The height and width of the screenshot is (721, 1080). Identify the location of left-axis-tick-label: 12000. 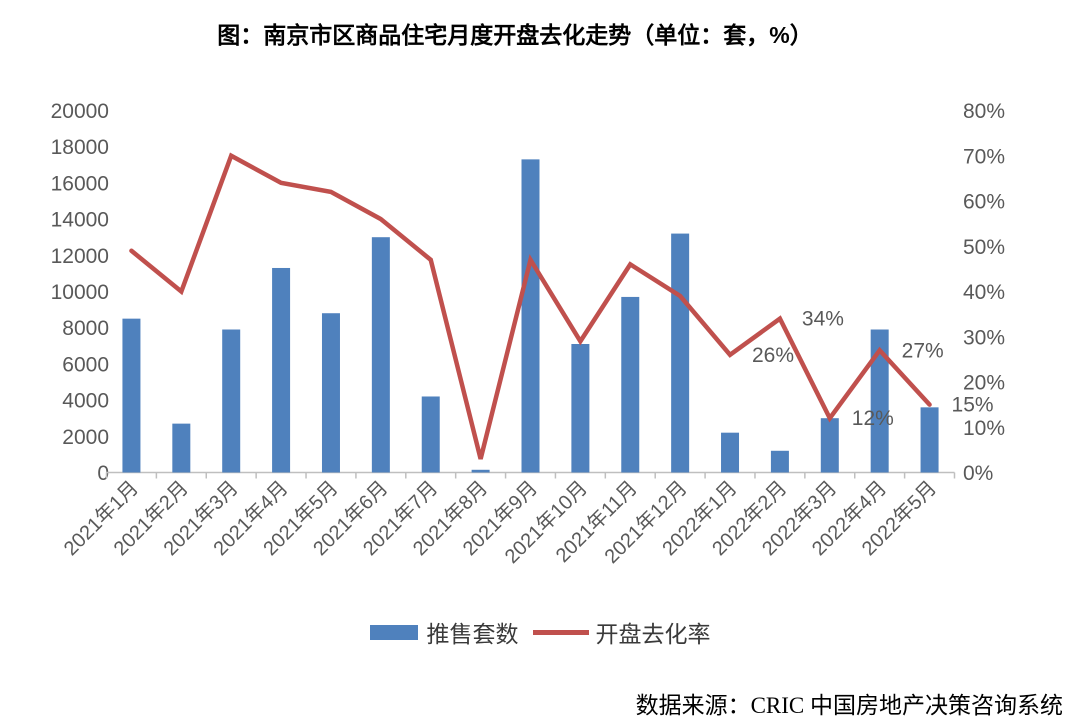
(80, 256).